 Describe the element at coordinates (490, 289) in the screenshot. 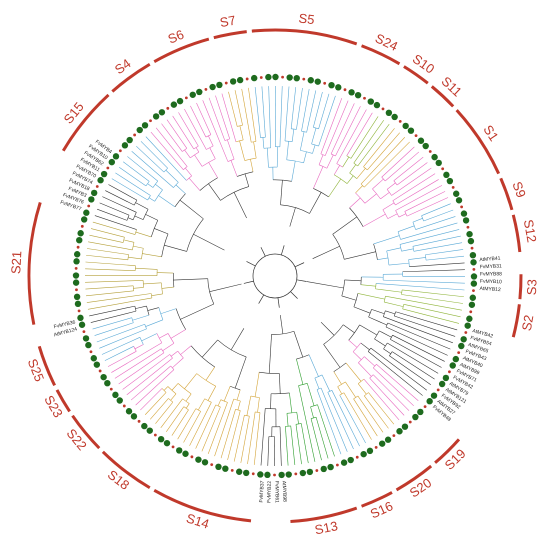

I see `leaf-label: AtMYB12` at that location.